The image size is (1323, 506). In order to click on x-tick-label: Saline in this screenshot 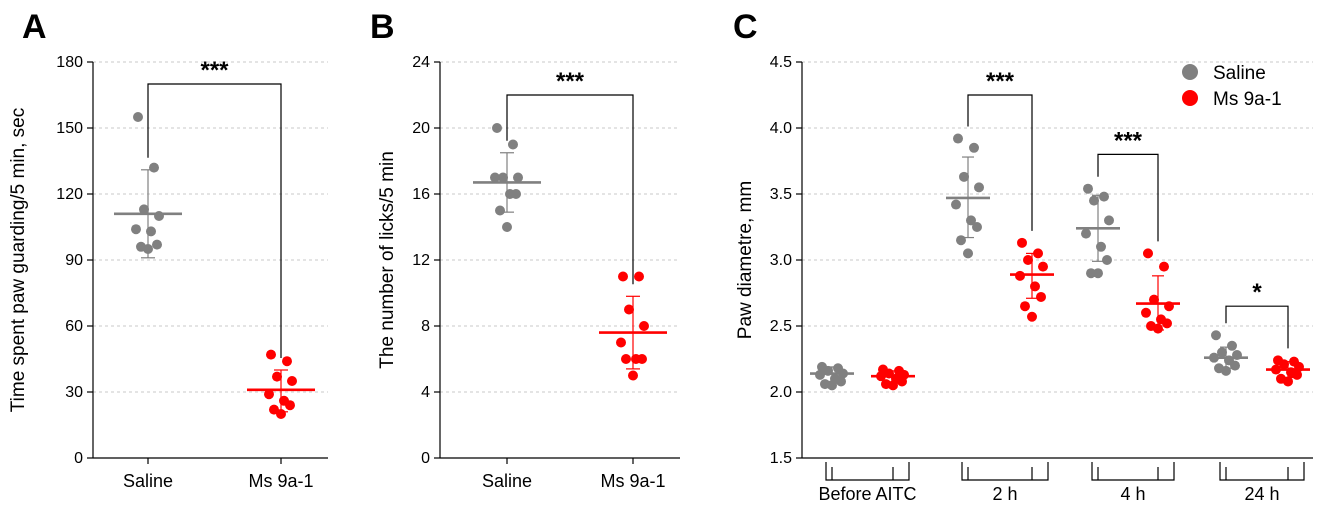, I will do `click(148, 481)`.